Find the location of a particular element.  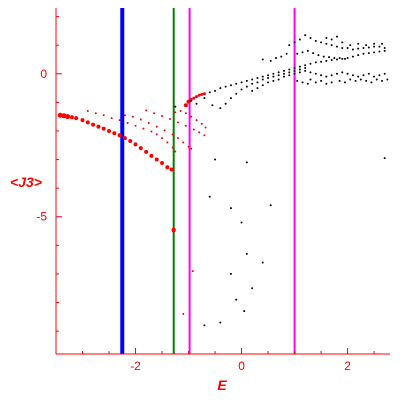

y-axis-title: <J3> is located at coordinates (26, 182).